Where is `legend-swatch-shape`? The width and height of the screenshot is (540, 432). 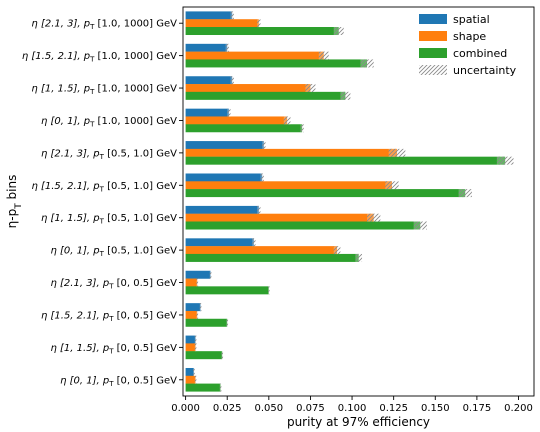 legend-swatch-shape is located at coordinates (433, 36).